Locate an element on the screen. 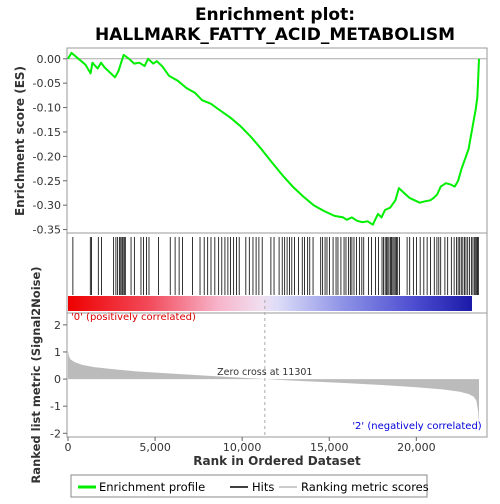 Image resolution: width=500 pixels, height=504 pixels. chart-title-line1: Enrichment plot: is located at coordinates (275, 15).